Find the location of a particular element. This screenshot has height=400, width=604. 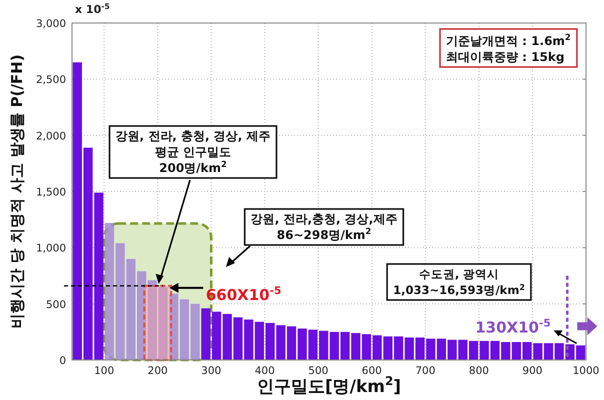

x-tick-label: 900 is located at coordinates (532, 371).